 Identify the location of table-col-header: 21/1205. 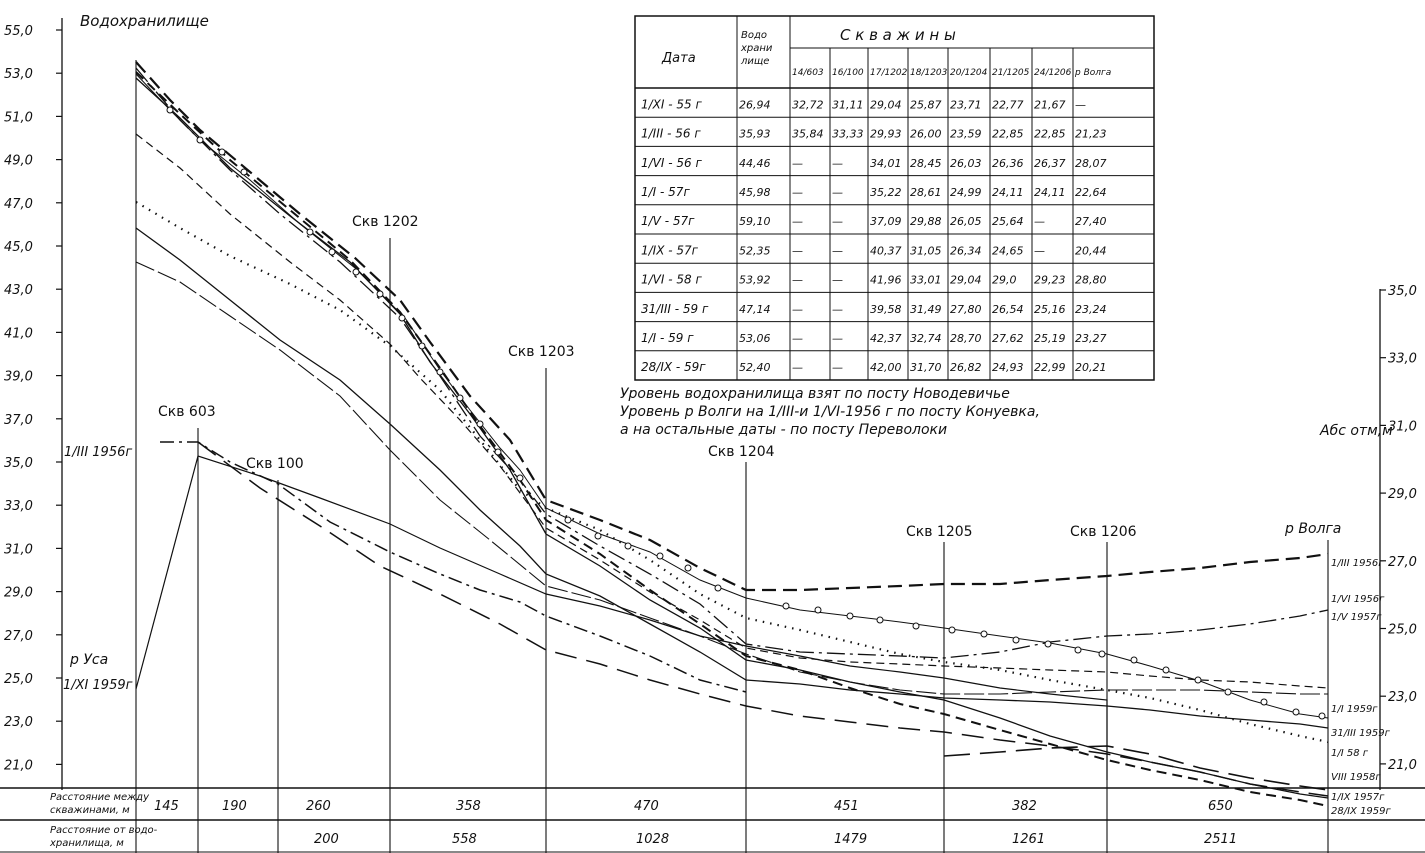
(1011, 73).